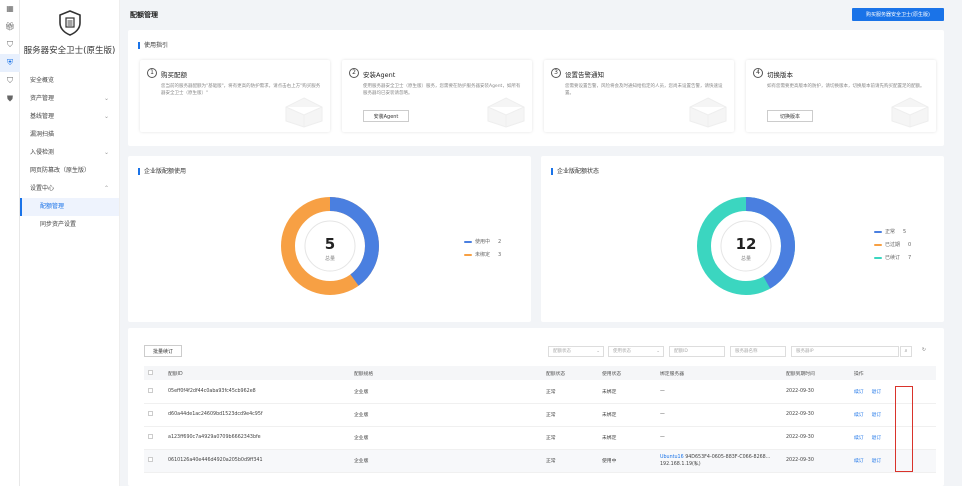 Image resolution: width=962 pixels, height=486 pixels. What do you see at coordinates (672, 457) in the screenshot?
I see `server-name-link: Ubuntu16` at bounding box center [672, 457].